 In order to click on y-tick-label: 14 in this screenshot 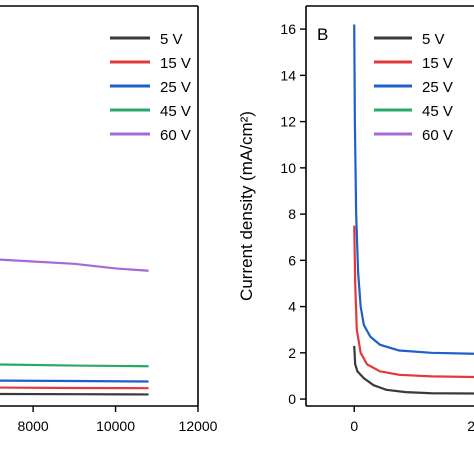, I will do `click(288, 75)`.